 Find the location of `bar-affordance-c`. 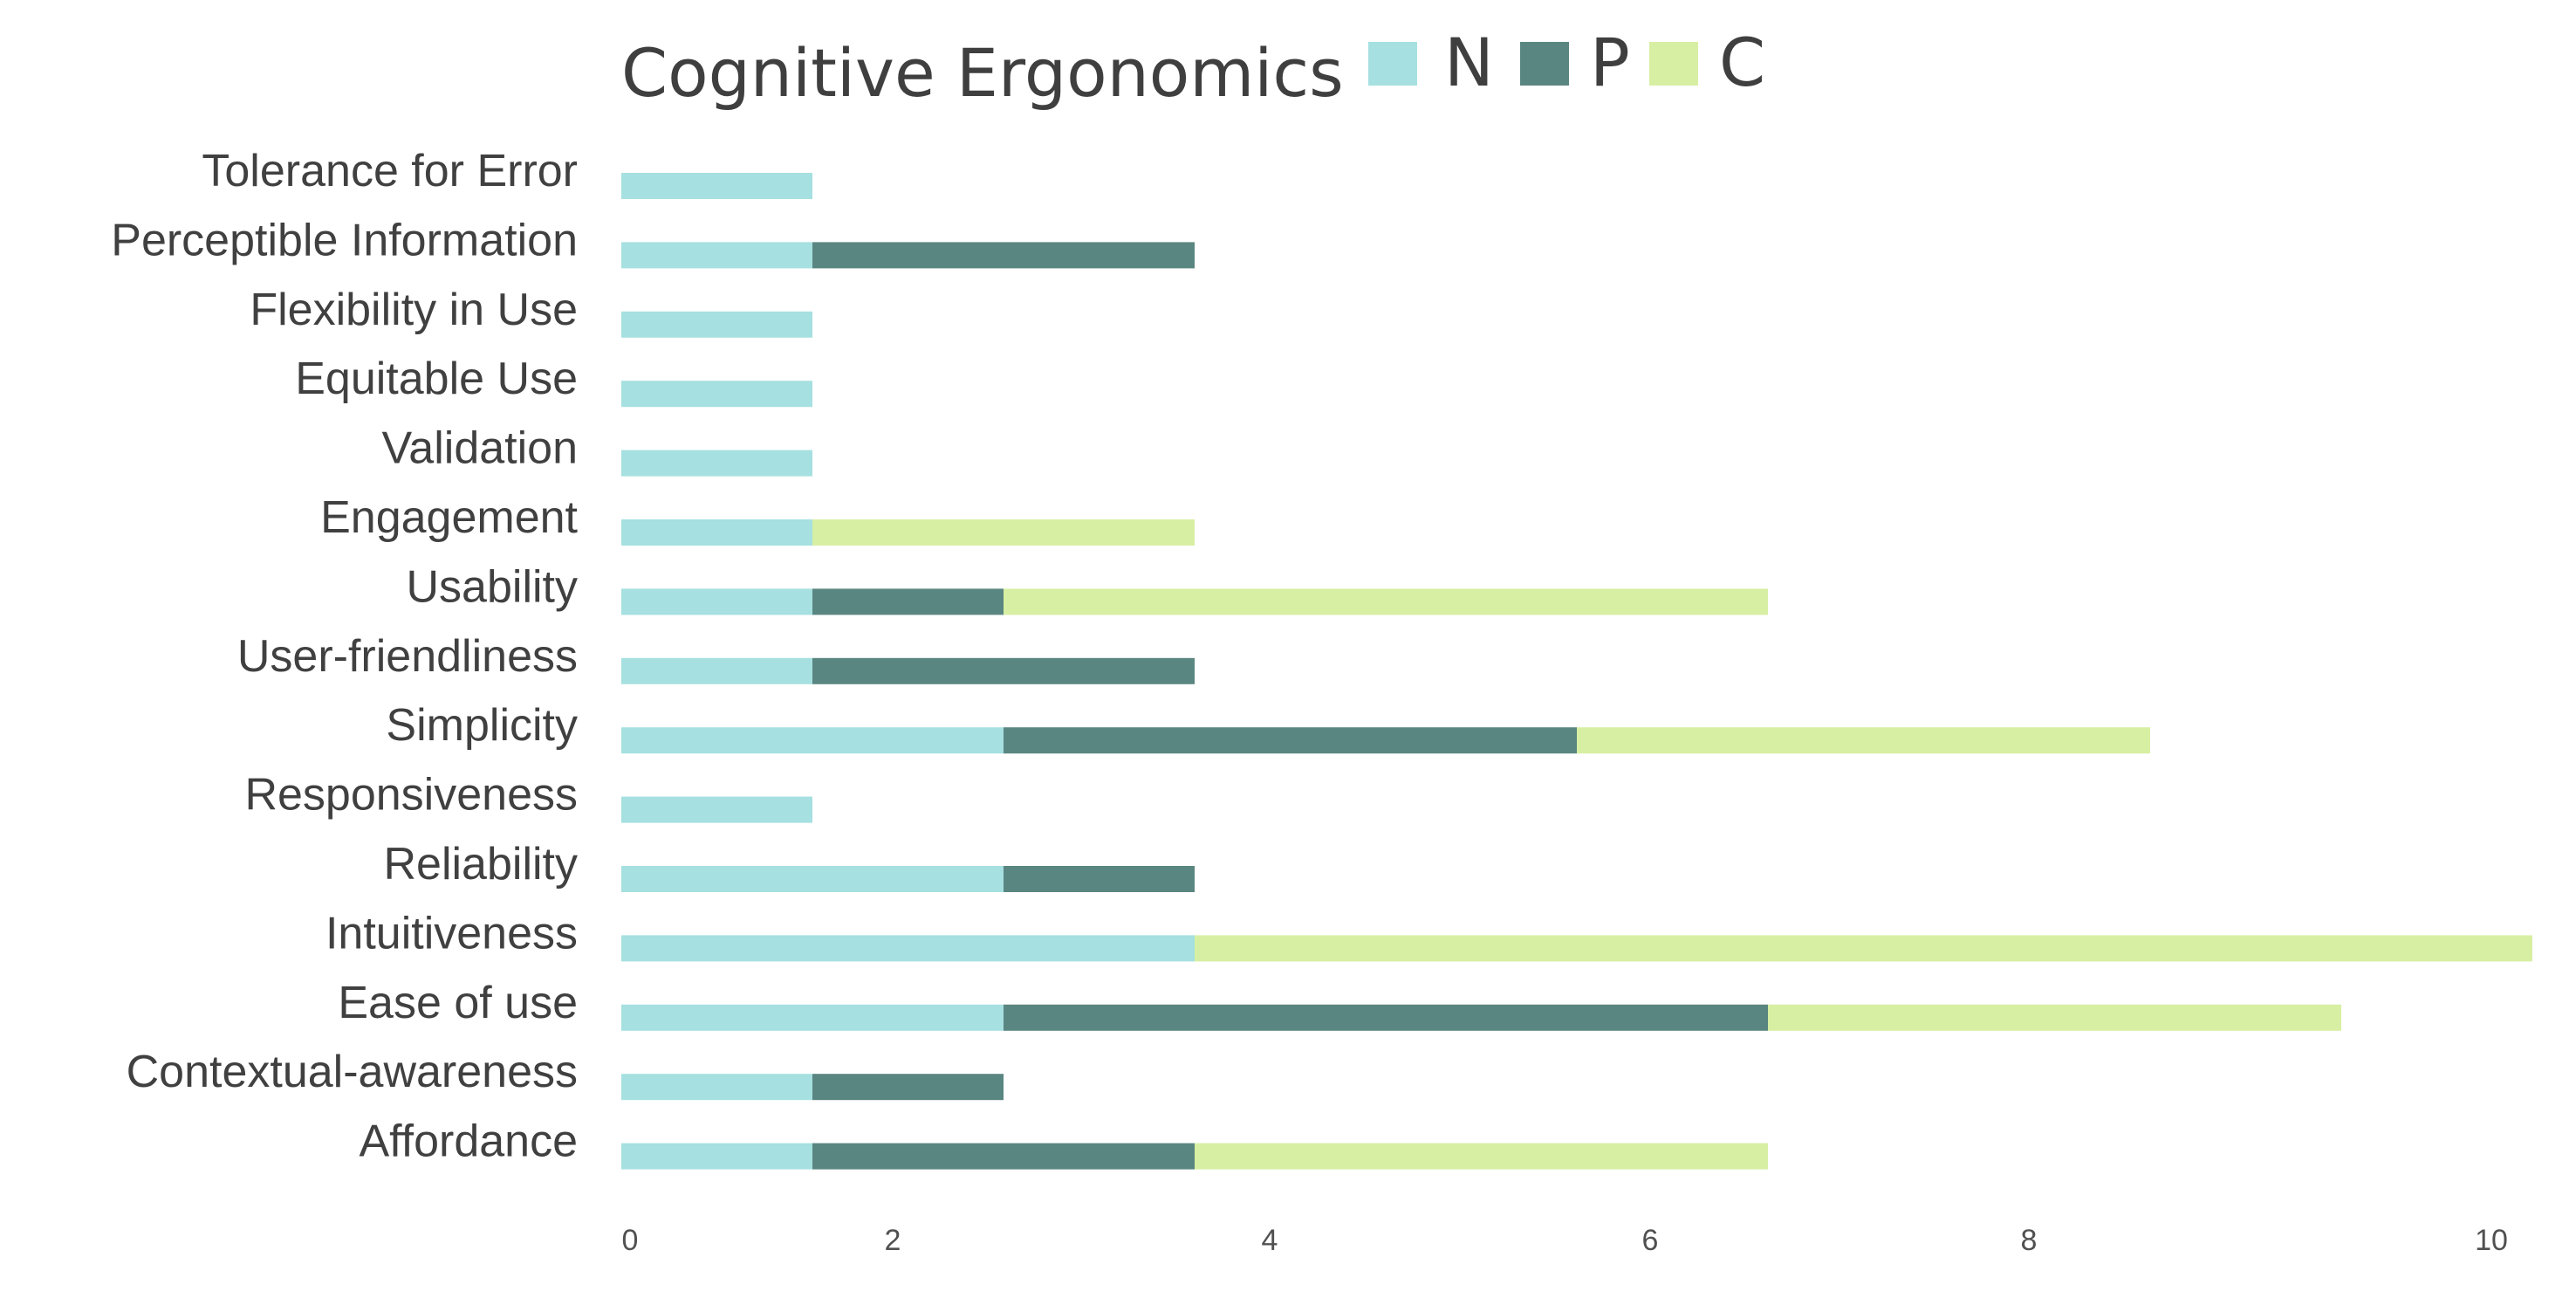

bar-affordance-c is located at coordinates (1482, 1156).